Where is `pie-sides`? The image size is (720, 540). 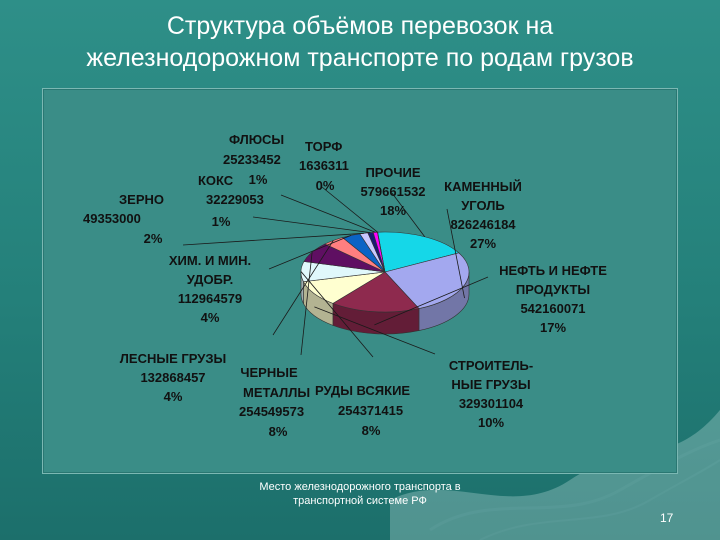 pie-sides is located at coordinates (385, 303).